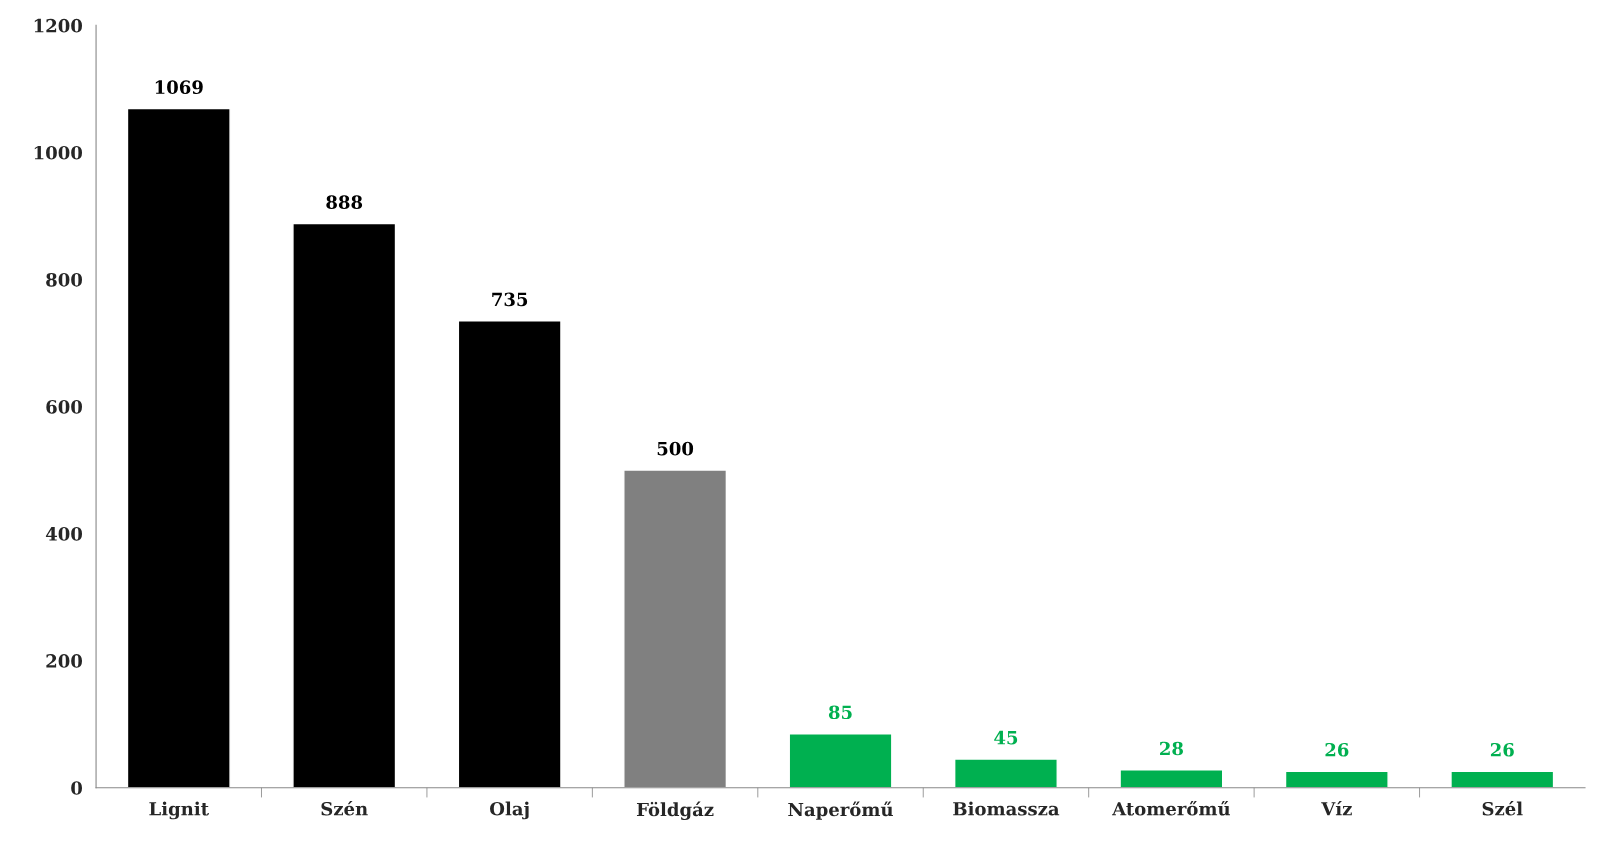 This screenshot has width=1601, height=847. I want to click on x-tick-label: Olaj, so click(509, 810).